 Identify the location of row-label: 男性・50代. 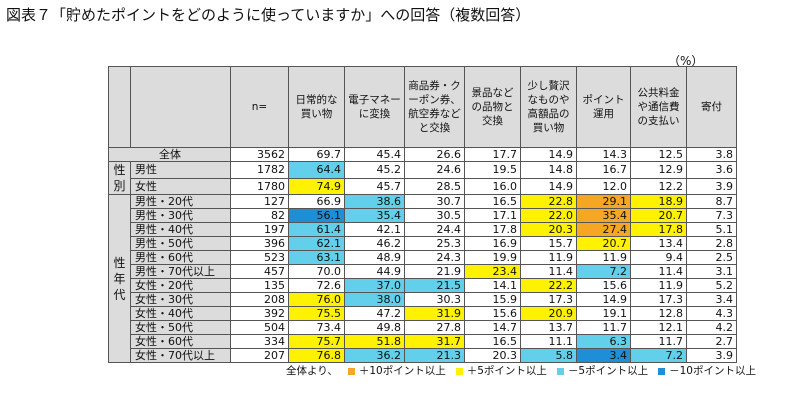
(180, 243).